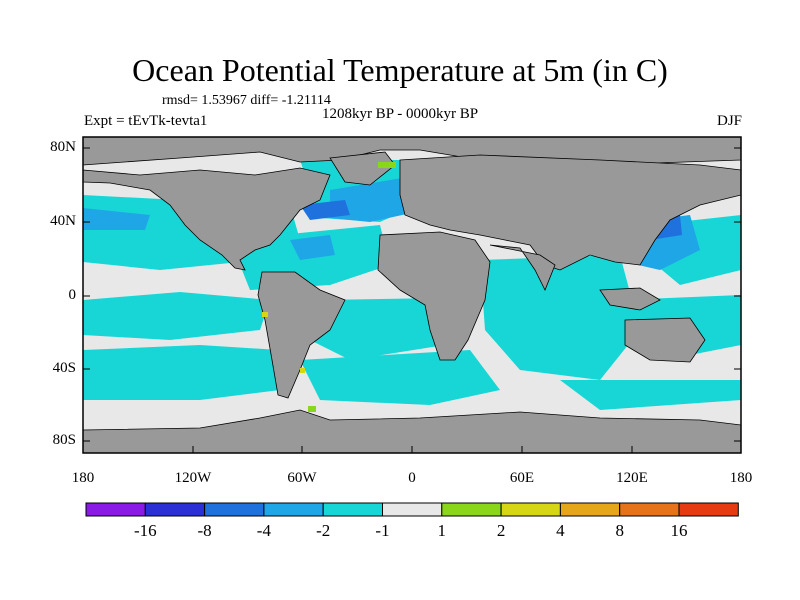  I want to click on lon-tick-label: 120E, so click(632, 478).